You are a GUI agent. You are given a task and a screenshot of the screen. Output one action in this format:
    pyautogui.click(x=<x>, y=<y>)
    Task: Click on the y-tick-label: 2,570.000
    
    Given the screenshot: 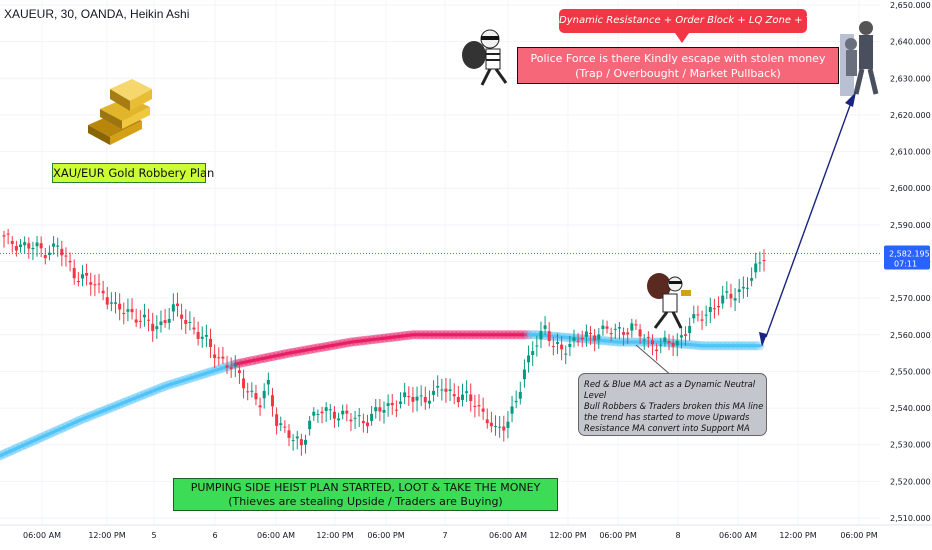 What is the action you would take?
    pyautogui.click(x=910, y=298)
    